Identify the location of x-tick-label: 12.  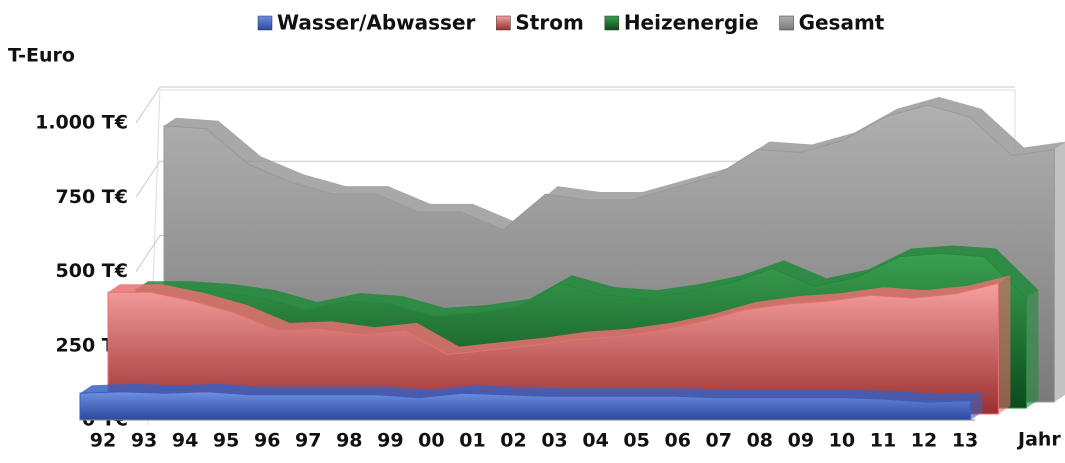
(924, 441).